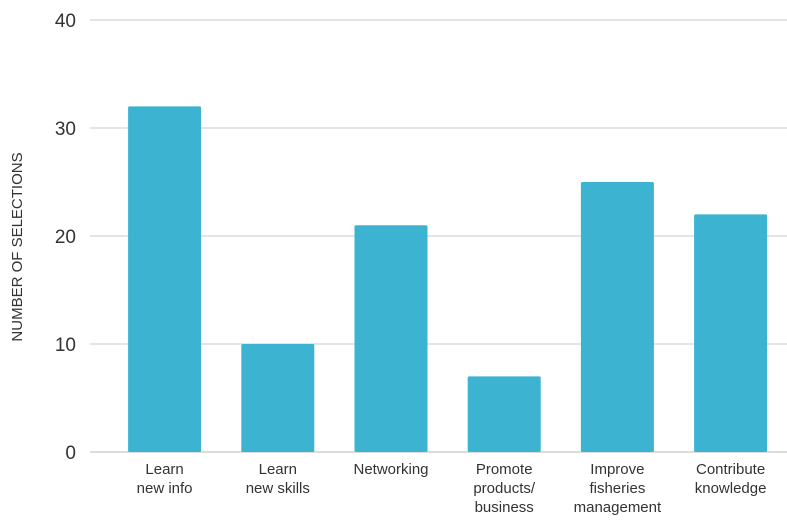 The height and width of the screenshot is (522, 787). What do you see at coordinates (17, 246) in the screenshot?
I see `y-axis-title: NUMBER OF SELECTIONS` at bounding box center [17, 246].